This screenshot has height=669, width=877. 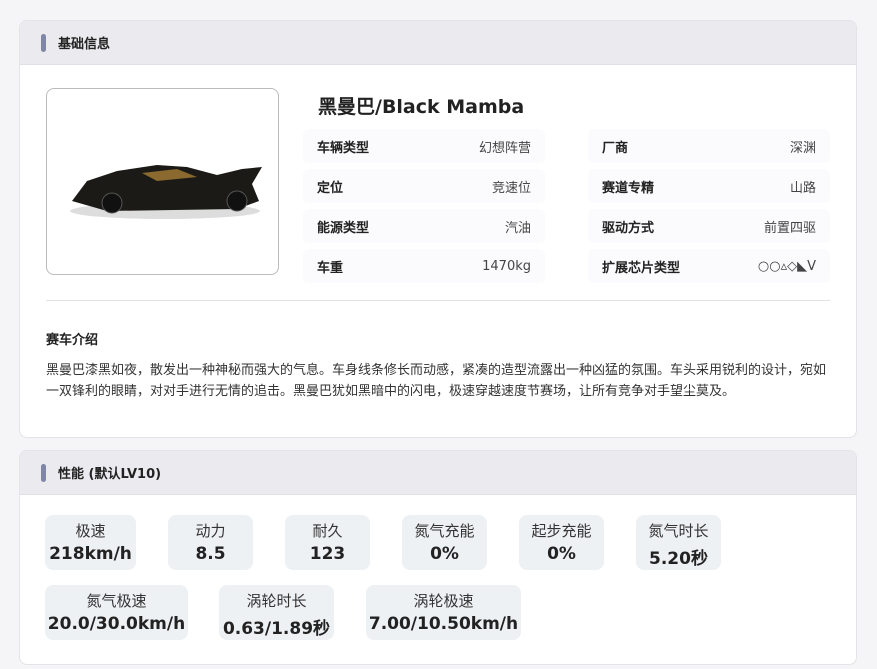 What do you see at coordinates (424, 186) in the screenshot?
I see `attr-row: 定位 竞速位` at bounding box center [424, 186].